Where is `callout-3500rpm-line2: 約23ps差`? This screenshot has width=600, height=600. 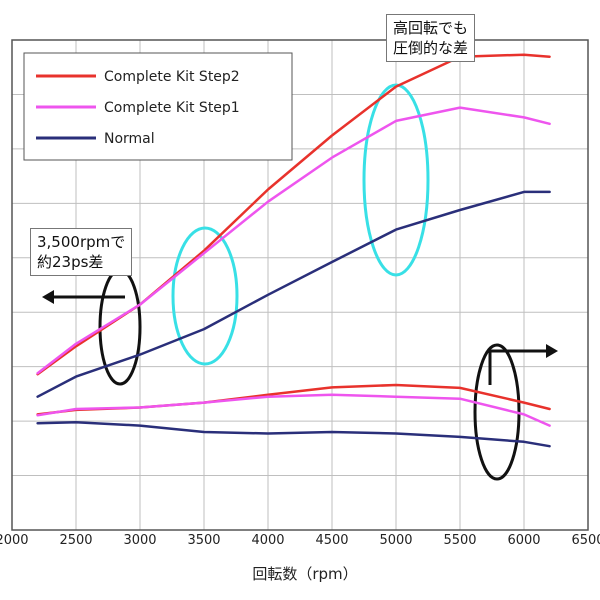
callout-3500rpm-line2: 約23ps差 is located at coordinates (70, 262).